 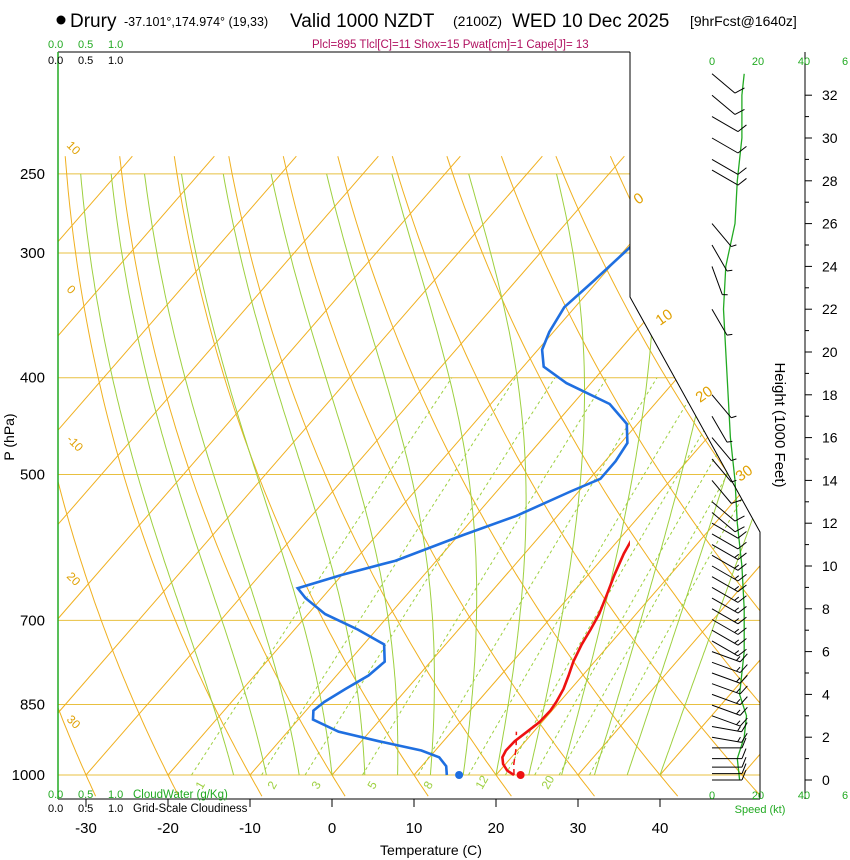 I want to click on x-tick-label: 10, so click(x=414, y=828).